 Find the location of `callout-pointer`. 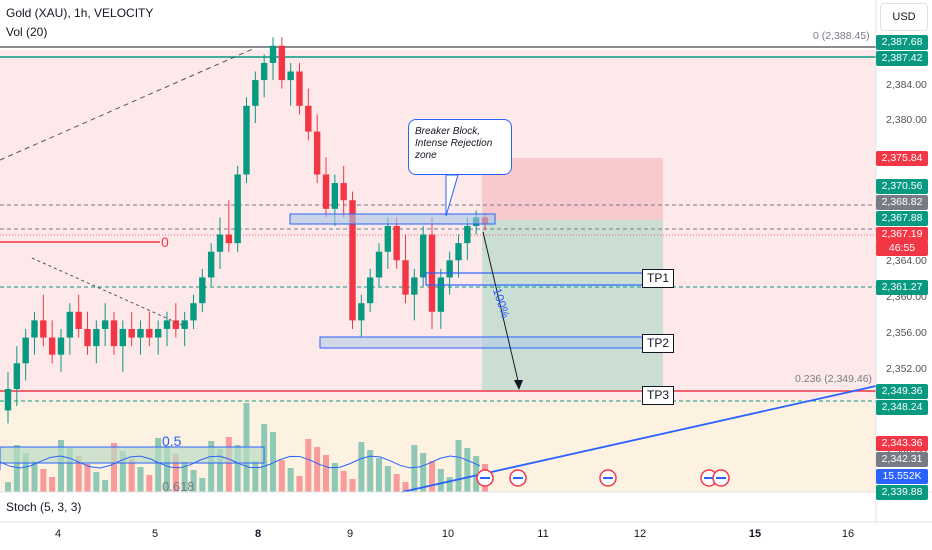

callout-pointer is located at coordinates (452, 195).